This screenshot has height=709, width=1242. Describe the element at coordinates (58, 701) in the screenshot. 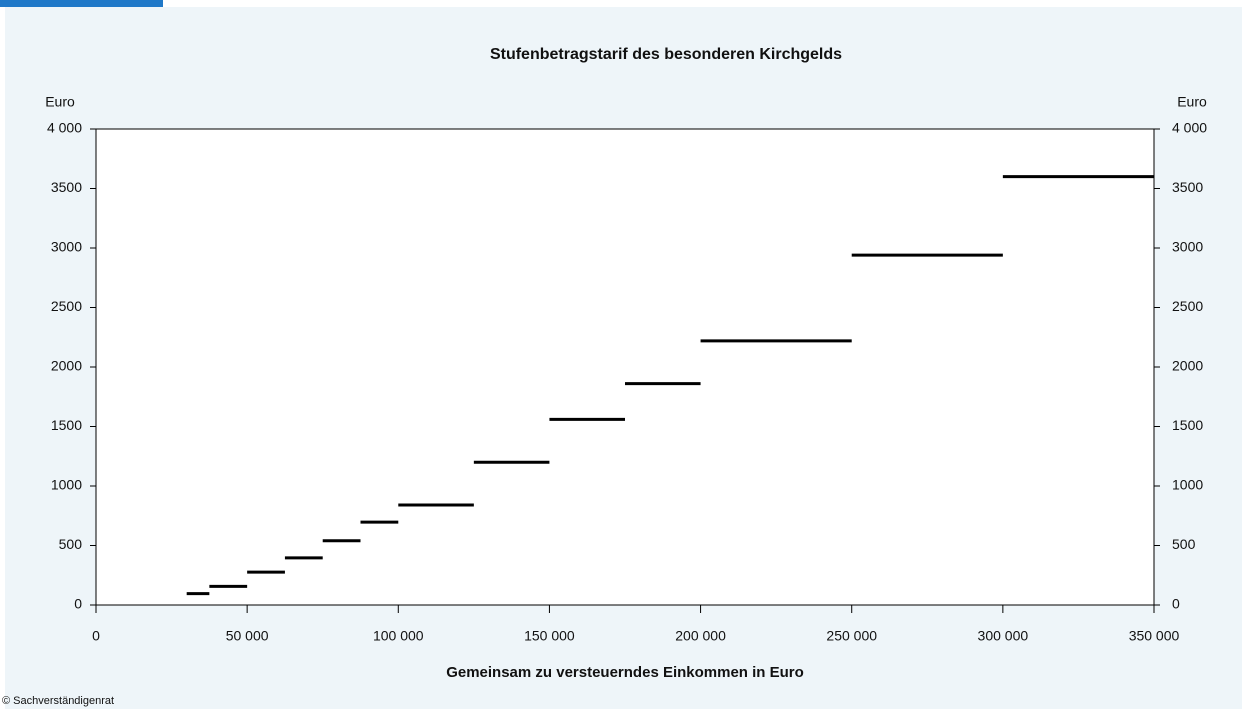

I see `source-note: © Sachverständigenrat` at that location.